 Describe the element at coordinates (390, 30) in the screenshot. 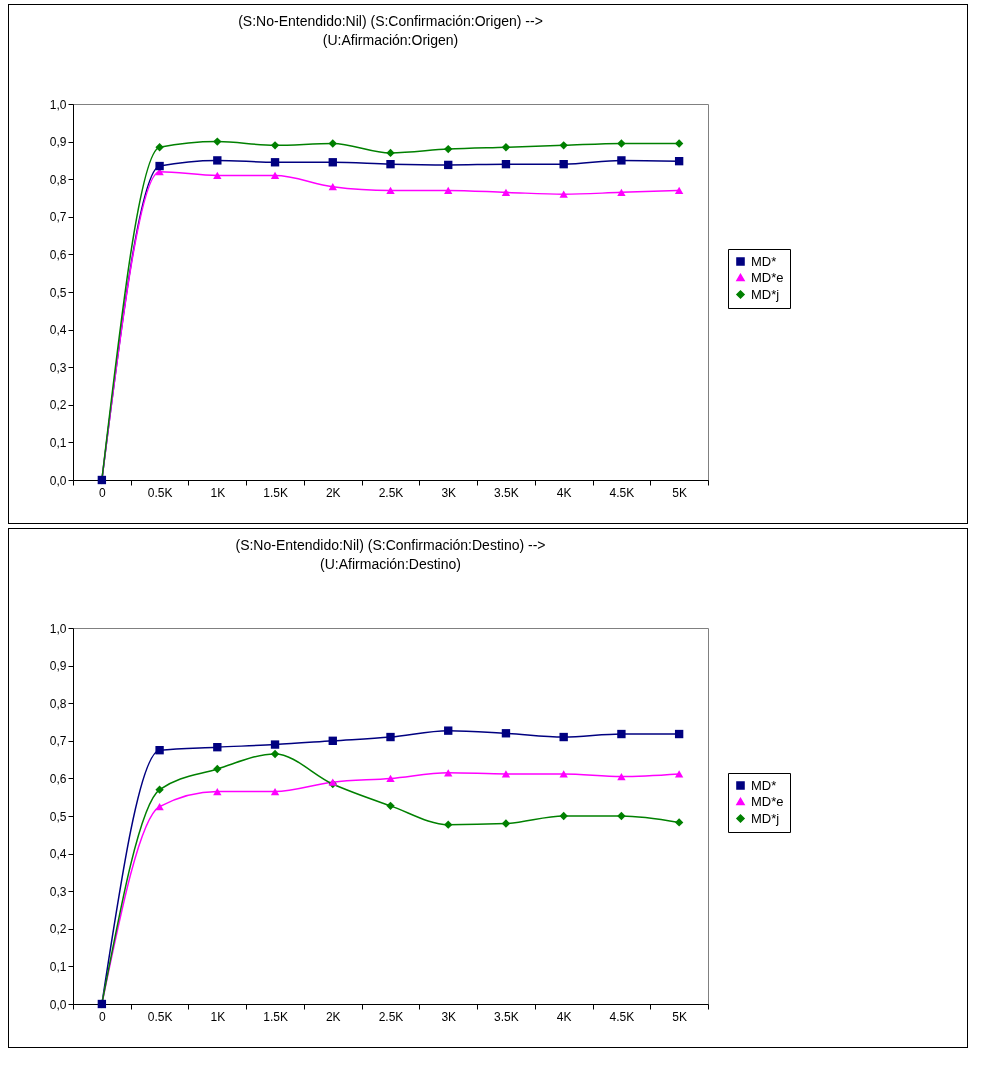

I see `chart-title: (S:No-Entendido:Nil) (S:Confirmación:Origen) --> (U:Afirmación:Origen)` at that location.